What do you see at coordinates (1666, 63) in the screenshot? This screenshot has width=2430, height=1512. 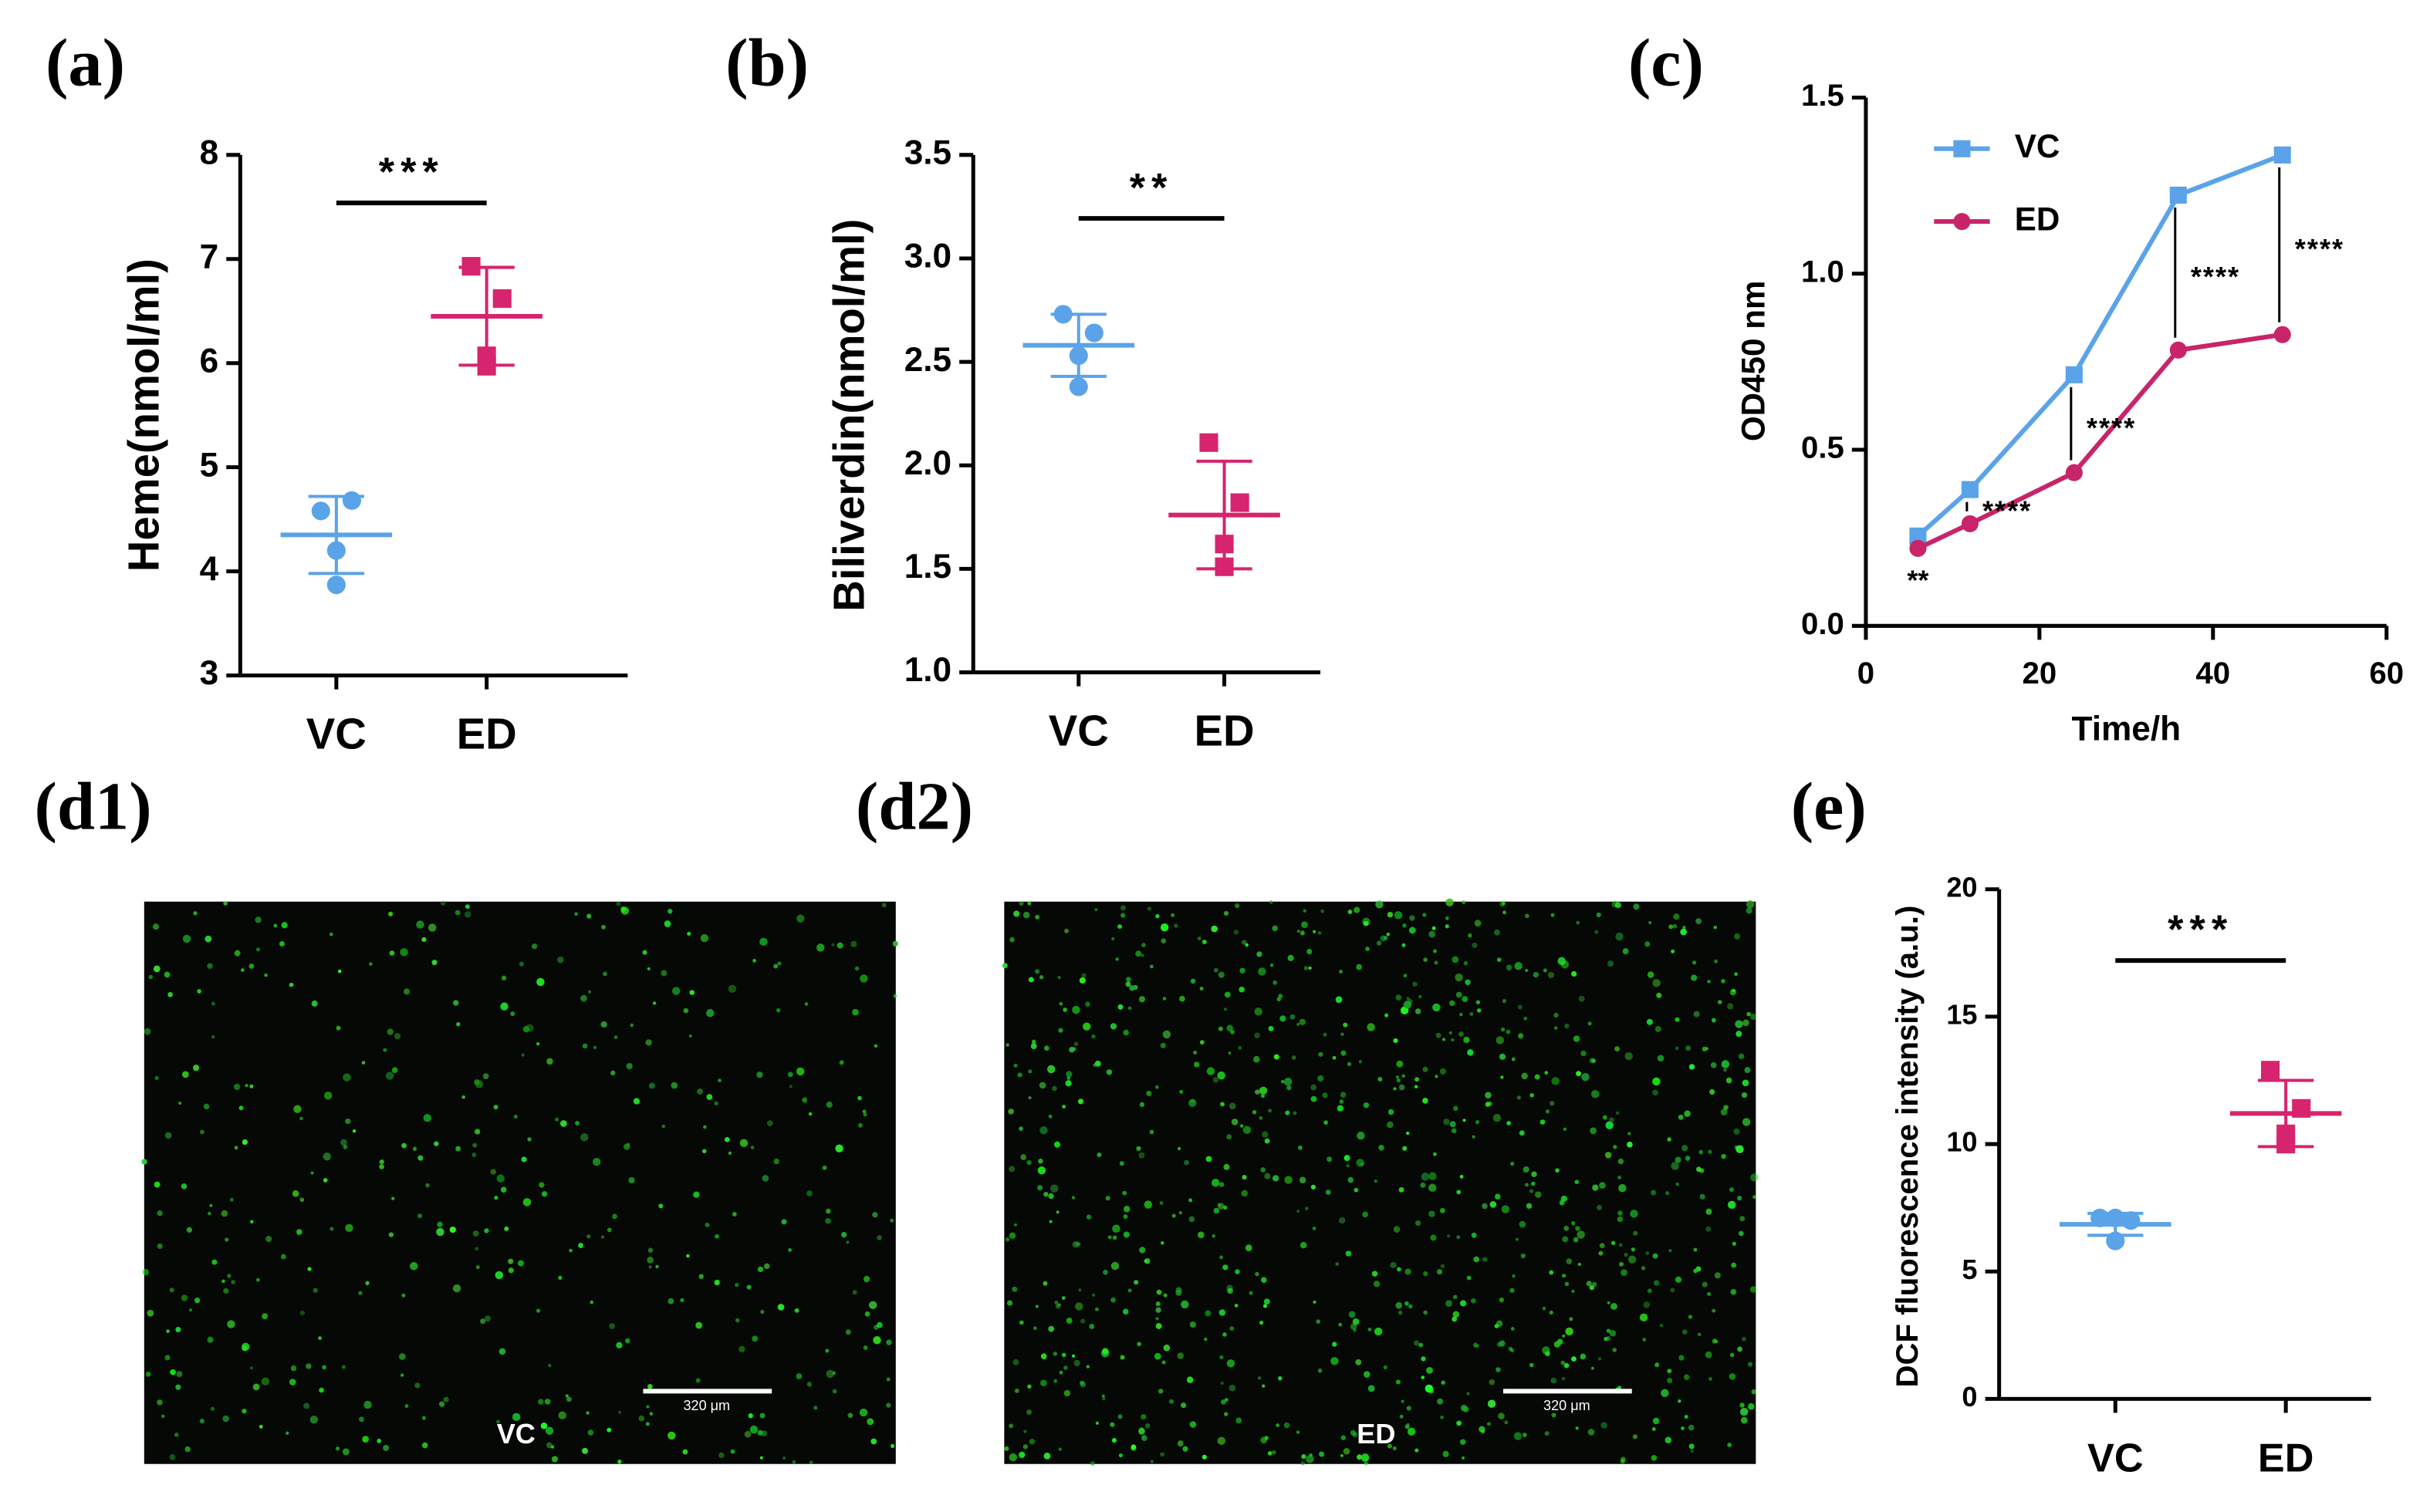 I see `panel-label: (c)` at bounding box center [1666, 63].